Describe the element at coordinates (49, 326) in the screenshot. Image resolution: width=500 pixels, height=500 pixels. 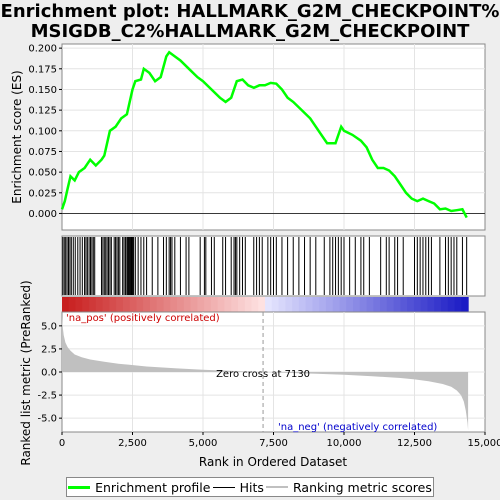
I see `metric-tick-label: 5.0` at that location.